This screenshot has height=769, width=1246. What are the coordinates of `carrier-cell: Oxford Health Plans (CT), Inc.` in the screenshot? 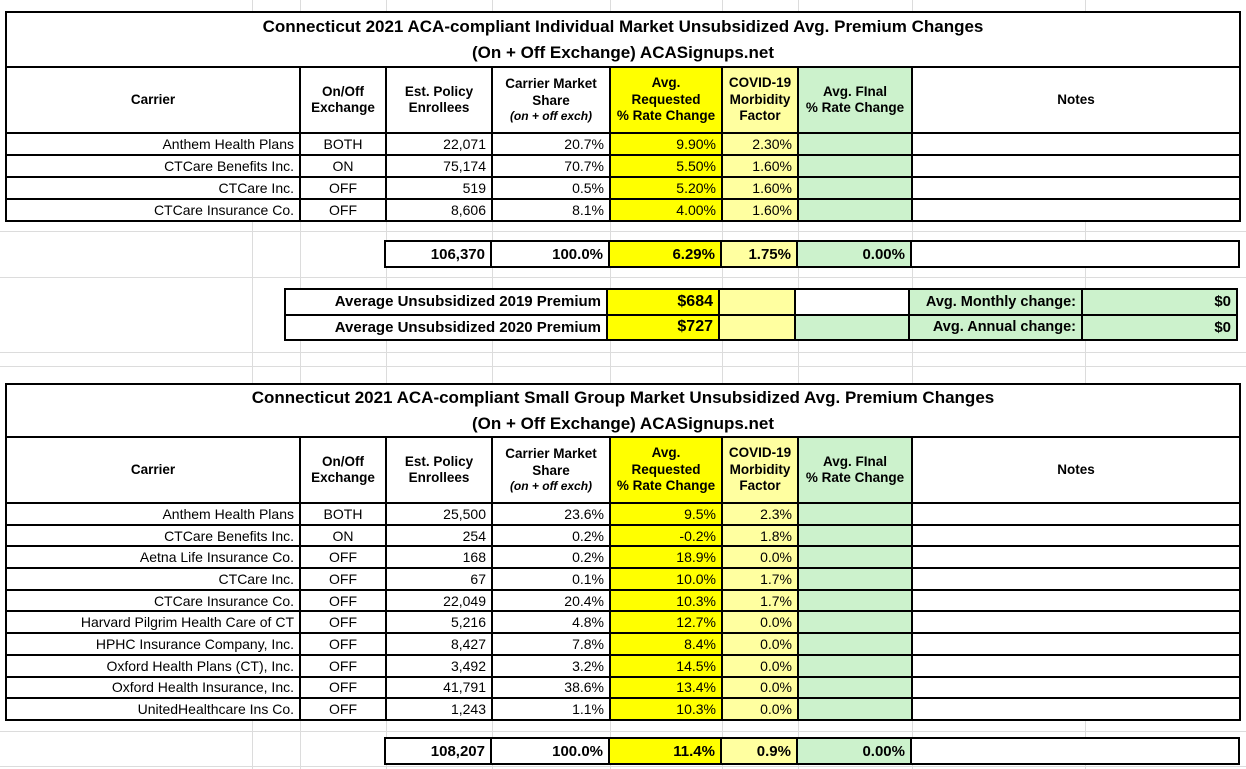 It's located at (153, 665).